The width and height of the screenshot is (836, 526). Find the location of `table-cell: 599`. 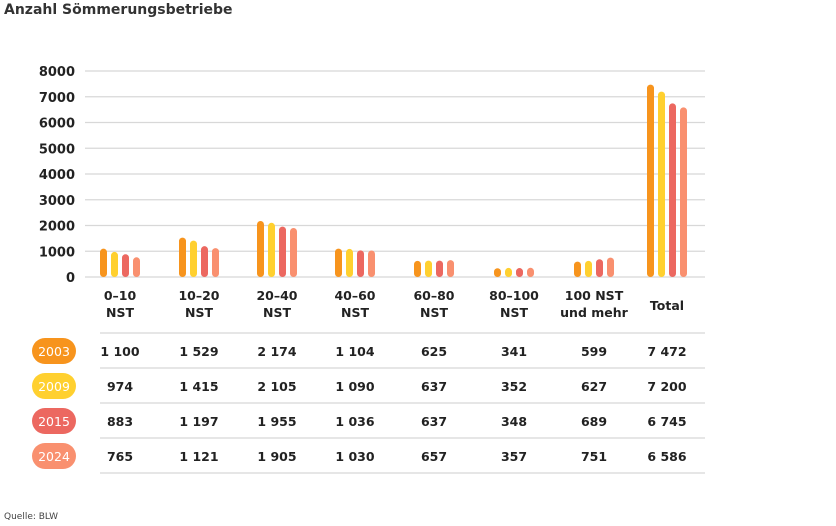

table-cell: 599 is located at coordinates (594, 351).